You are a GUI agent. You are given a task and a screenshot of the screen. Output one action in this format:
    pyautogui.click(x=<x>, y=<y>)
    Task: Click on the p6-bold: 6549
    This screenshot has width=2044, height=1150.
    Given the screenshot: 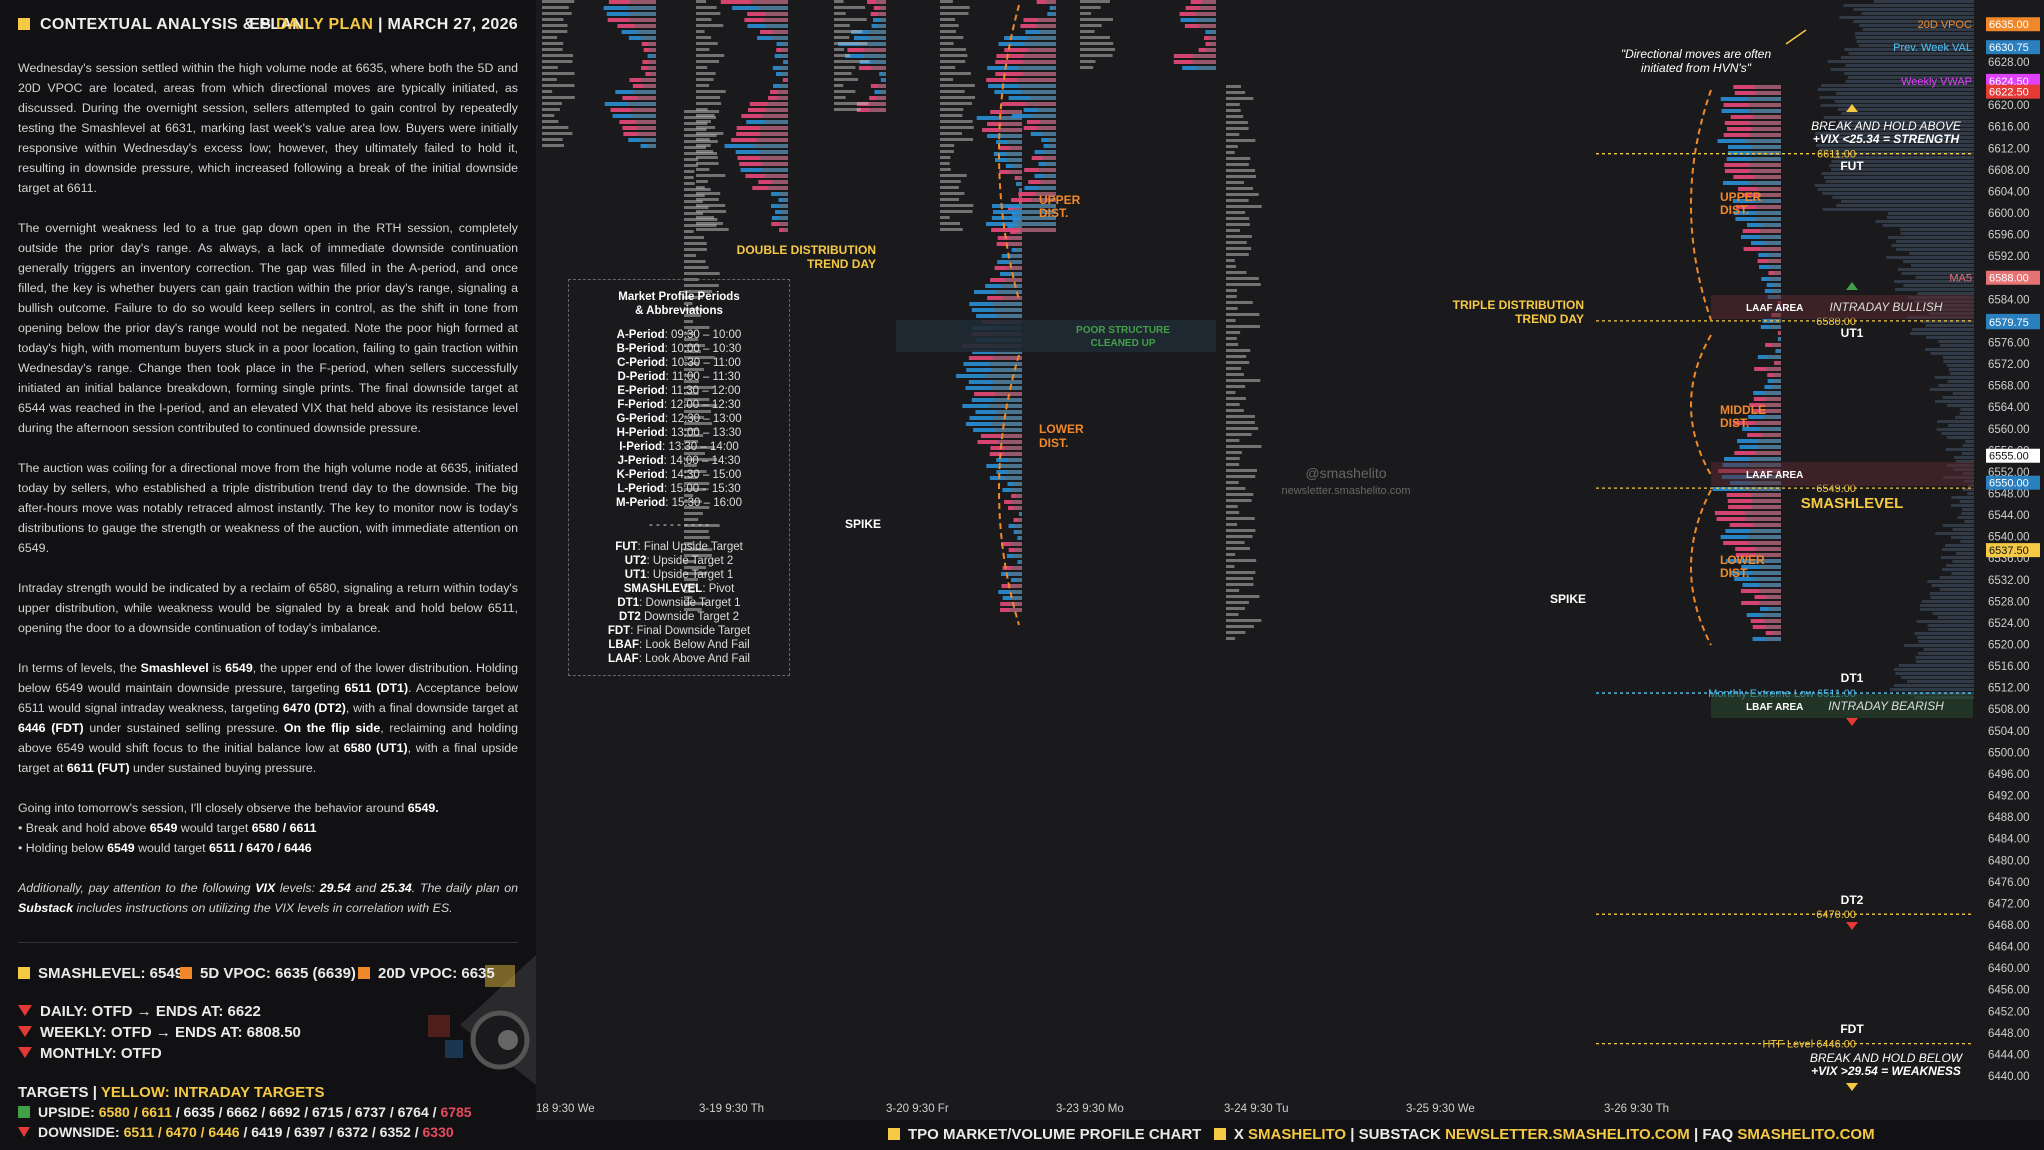 What is the action you would take?
    pyautogui.click(x=121, y=848)
    